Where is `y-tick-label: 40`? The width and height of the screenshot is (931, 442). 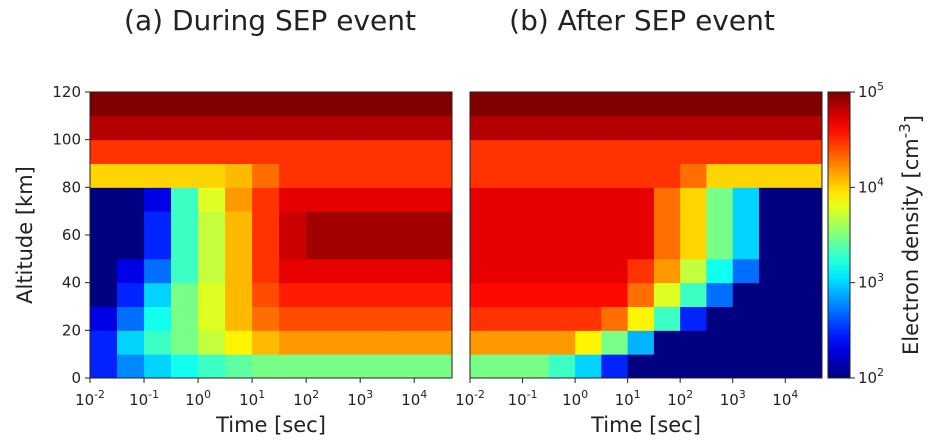
y-tick-label: 40 is located at coordinates (71, 282).